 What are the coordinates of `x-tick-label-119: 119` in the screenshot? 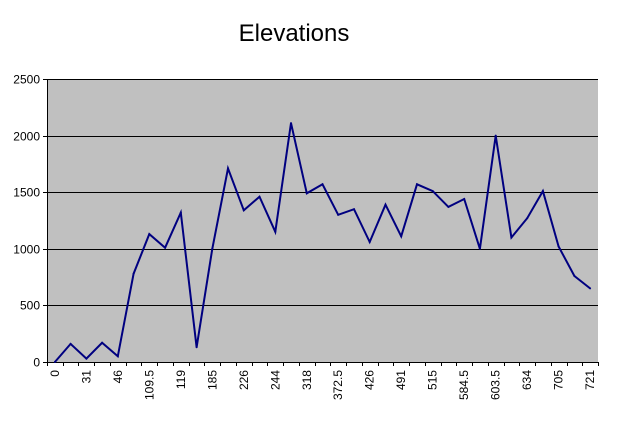 It's located at (181, 379).